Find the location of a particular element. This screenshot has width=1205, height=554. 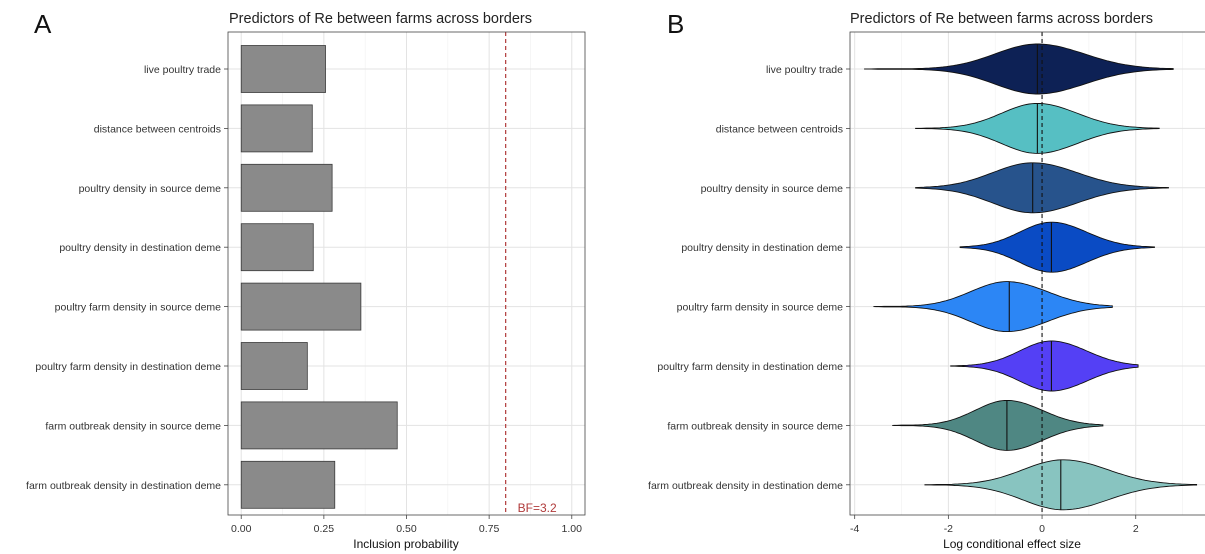

x-tick-label: 0.00 is located at coordinates (241, 529).